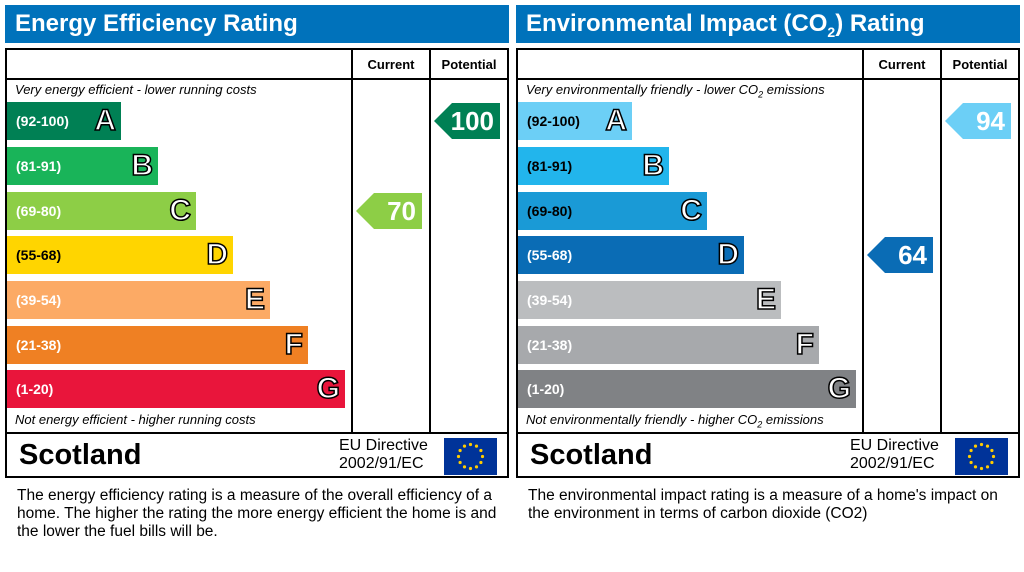 The height and width of the screenshot is (572, 1024). Describe the element at coordinates (389, 211) in the screenshot. I see `current-rating-arrow: 70` at that location.